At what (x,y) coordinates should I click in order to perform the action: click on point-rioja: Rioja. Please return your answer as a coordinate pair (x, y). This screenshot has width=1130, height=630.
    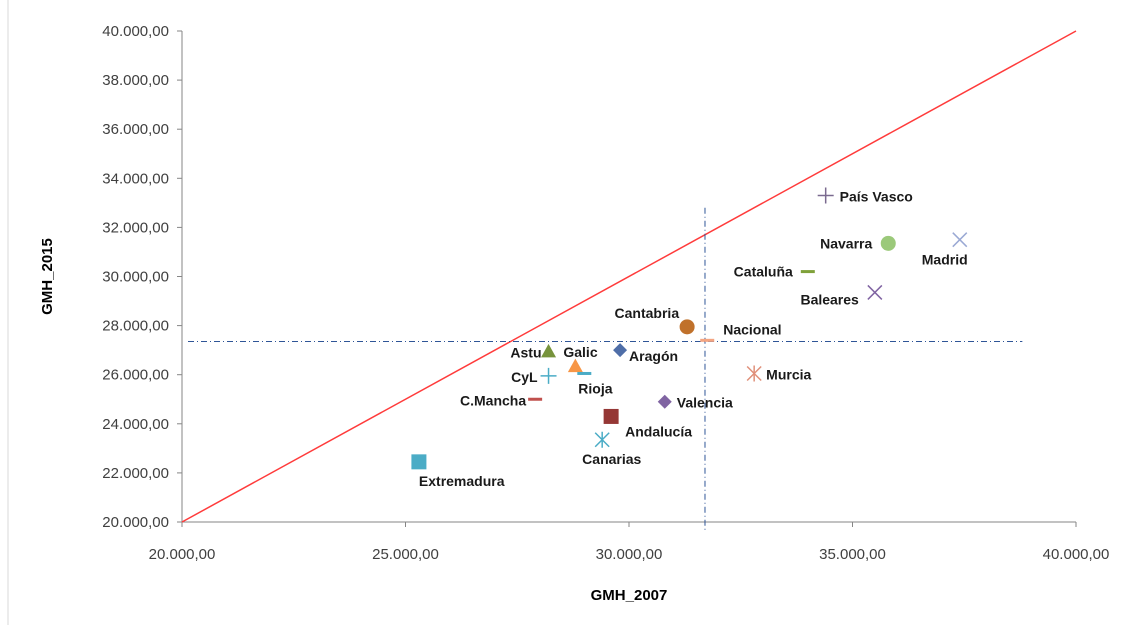
    Looking at the image, I should click on (595, 383).